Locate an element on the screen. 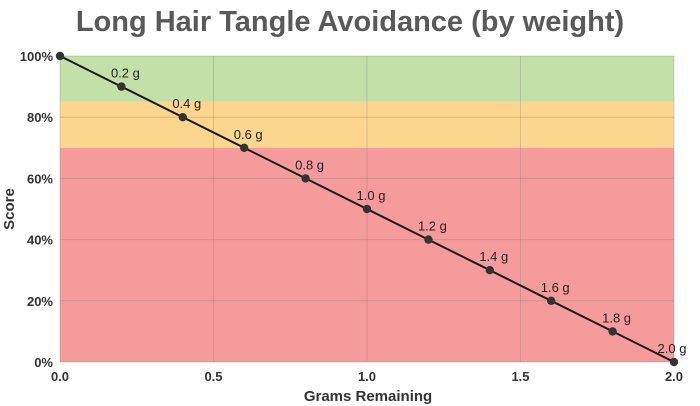 The image size is (700, 406). x-tick-label: 0.5 is located at coordinates (213, 376).